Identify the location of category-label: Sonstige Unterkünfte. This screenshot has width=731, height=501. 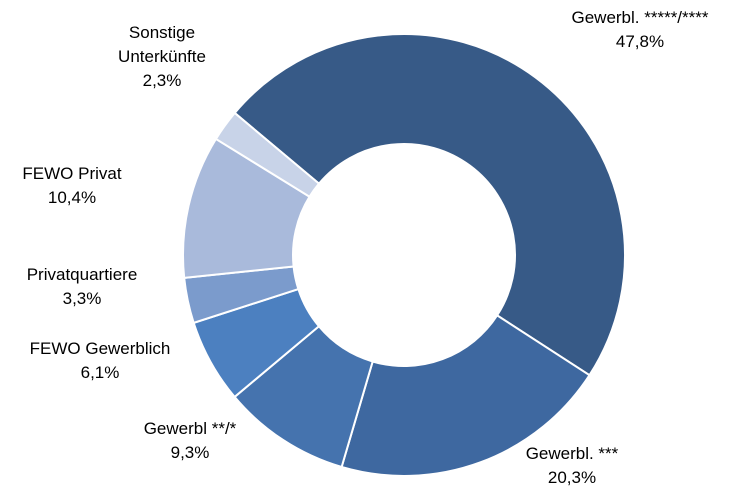
(162, 44).